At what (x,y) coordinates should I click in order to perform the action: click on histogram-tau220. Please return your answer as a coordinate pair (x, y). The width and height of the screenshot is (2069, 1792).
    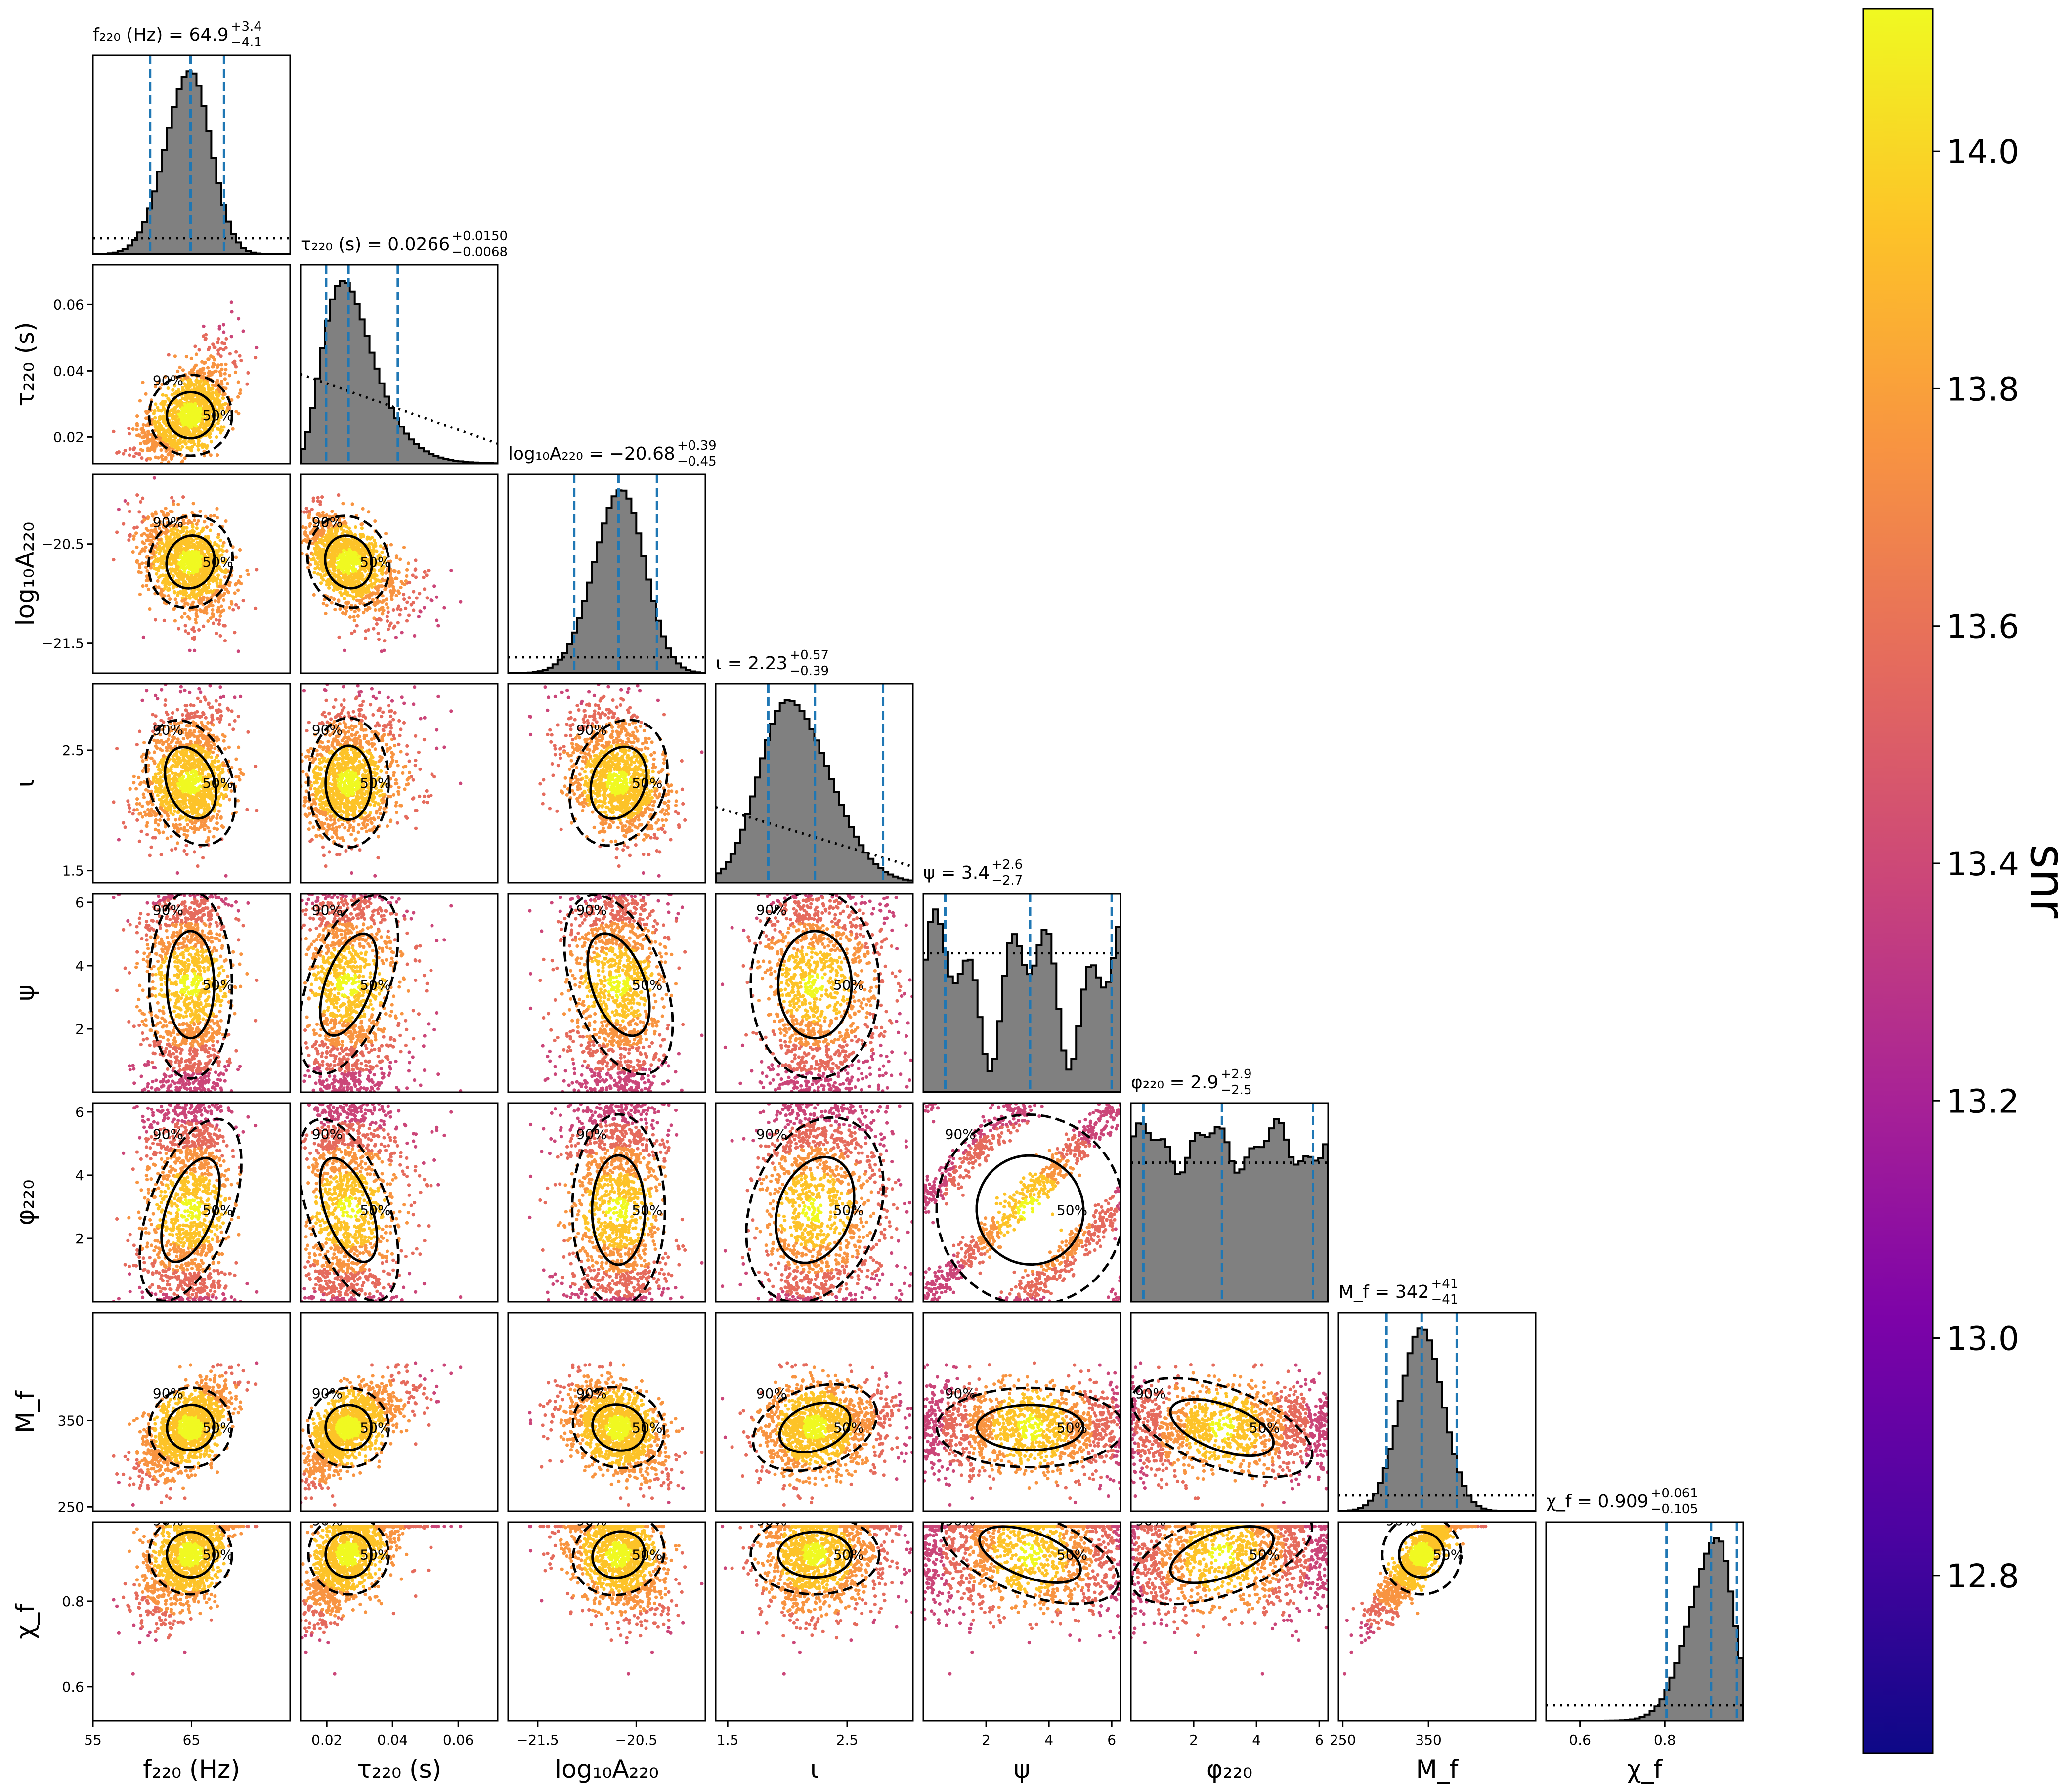
    Looking at the image, I should click on (400, 364).